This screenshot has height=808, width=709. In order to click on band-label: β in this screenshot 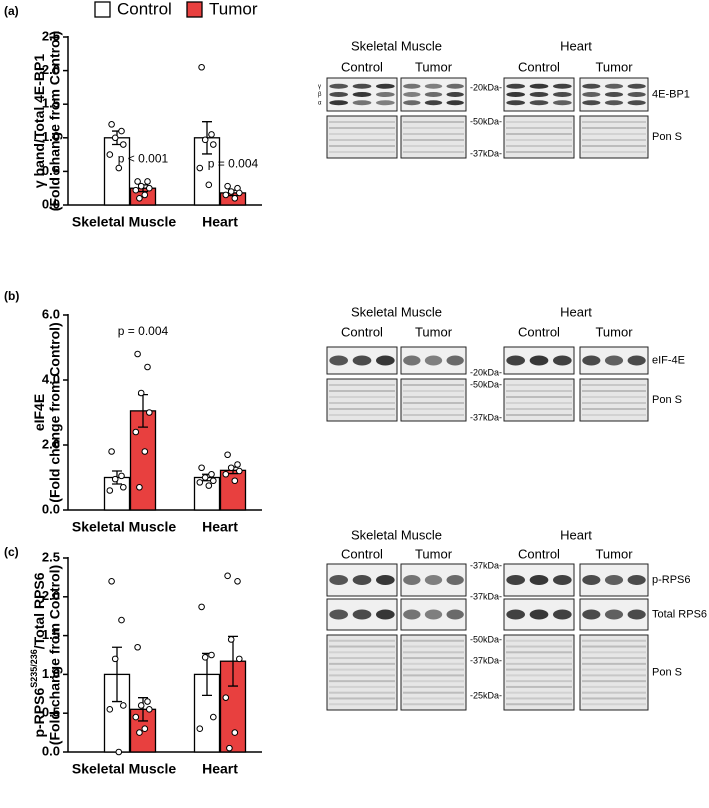, I will do `click(320, 95)`.